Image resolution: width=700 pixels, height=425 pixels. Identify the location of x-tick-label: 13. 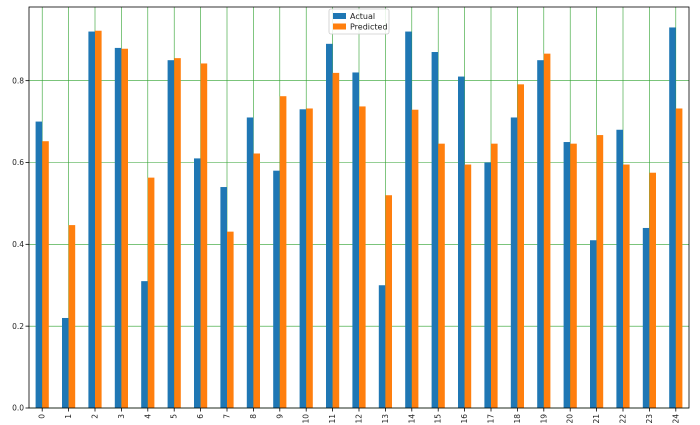
(385, 419).